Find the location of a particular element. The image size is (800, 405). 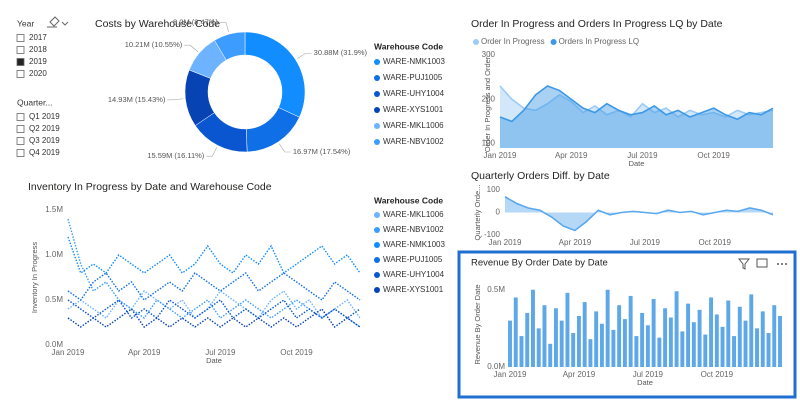

chevron-icon is located at coordinates (65, 23).